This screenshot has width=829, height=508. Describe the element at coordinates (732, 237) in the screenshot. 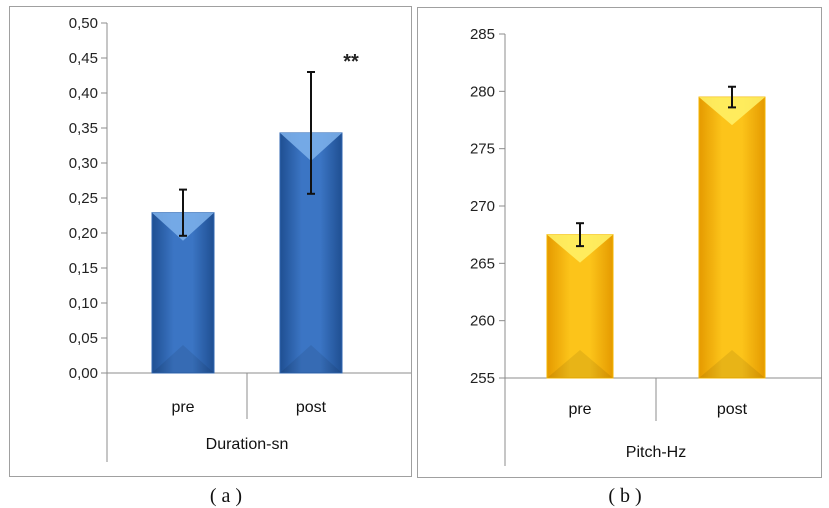

I see `bar-post` at that location.